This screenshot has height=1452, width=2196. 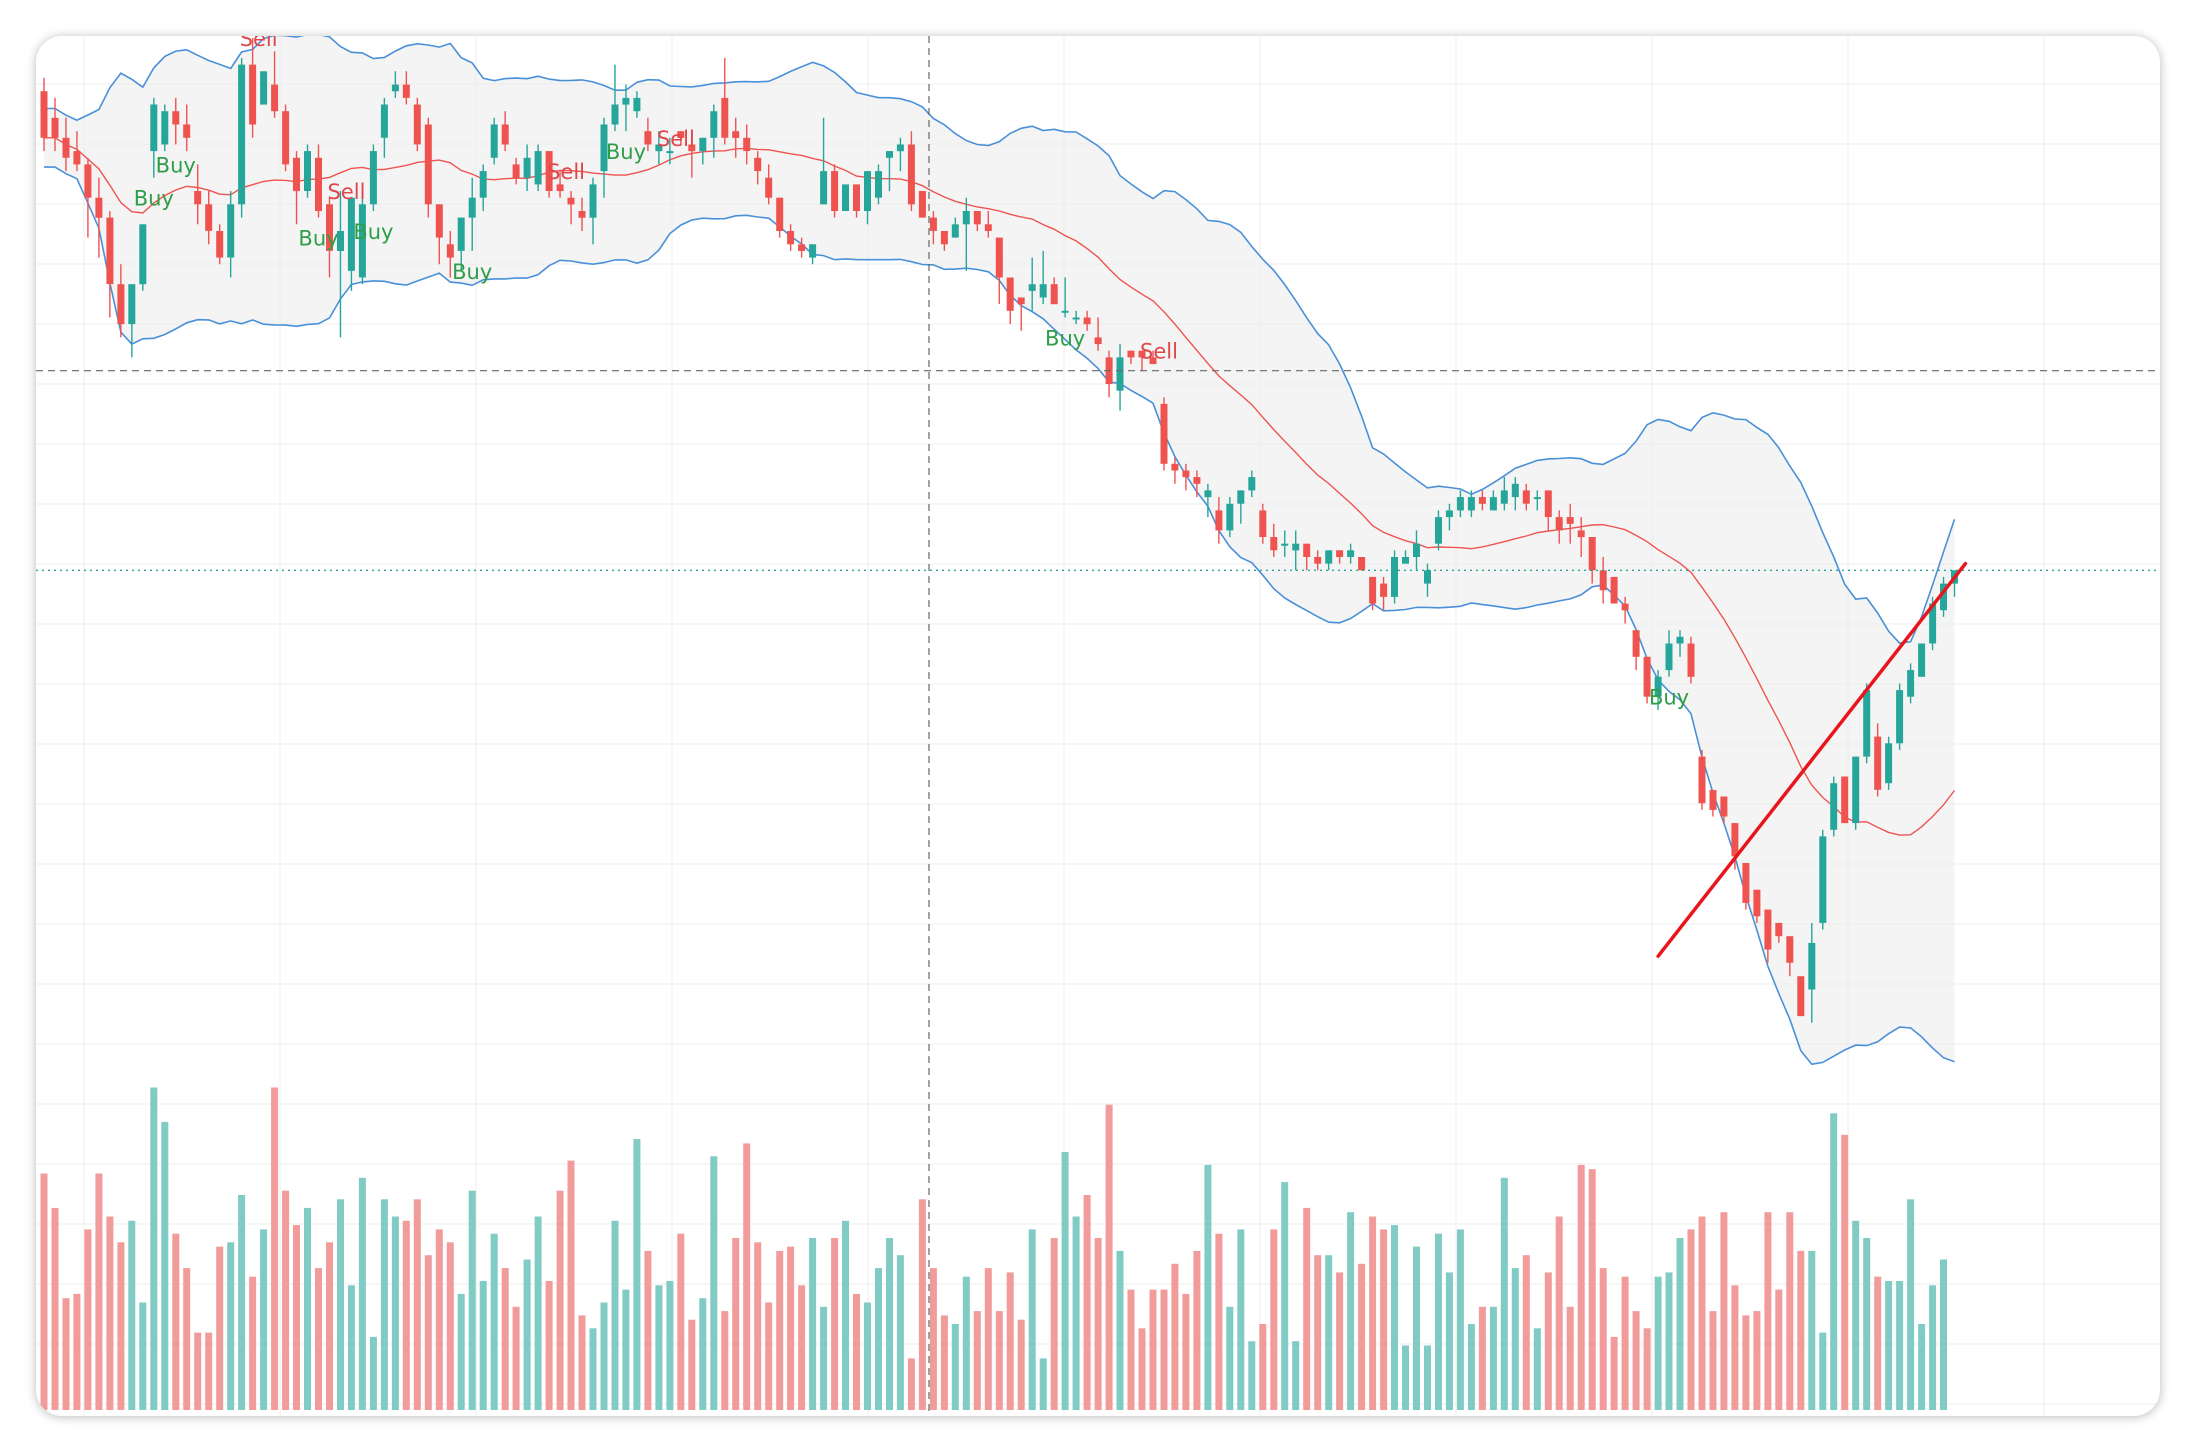 I want to click on sell-signal-label: Sell, so click(x=676, y=139).